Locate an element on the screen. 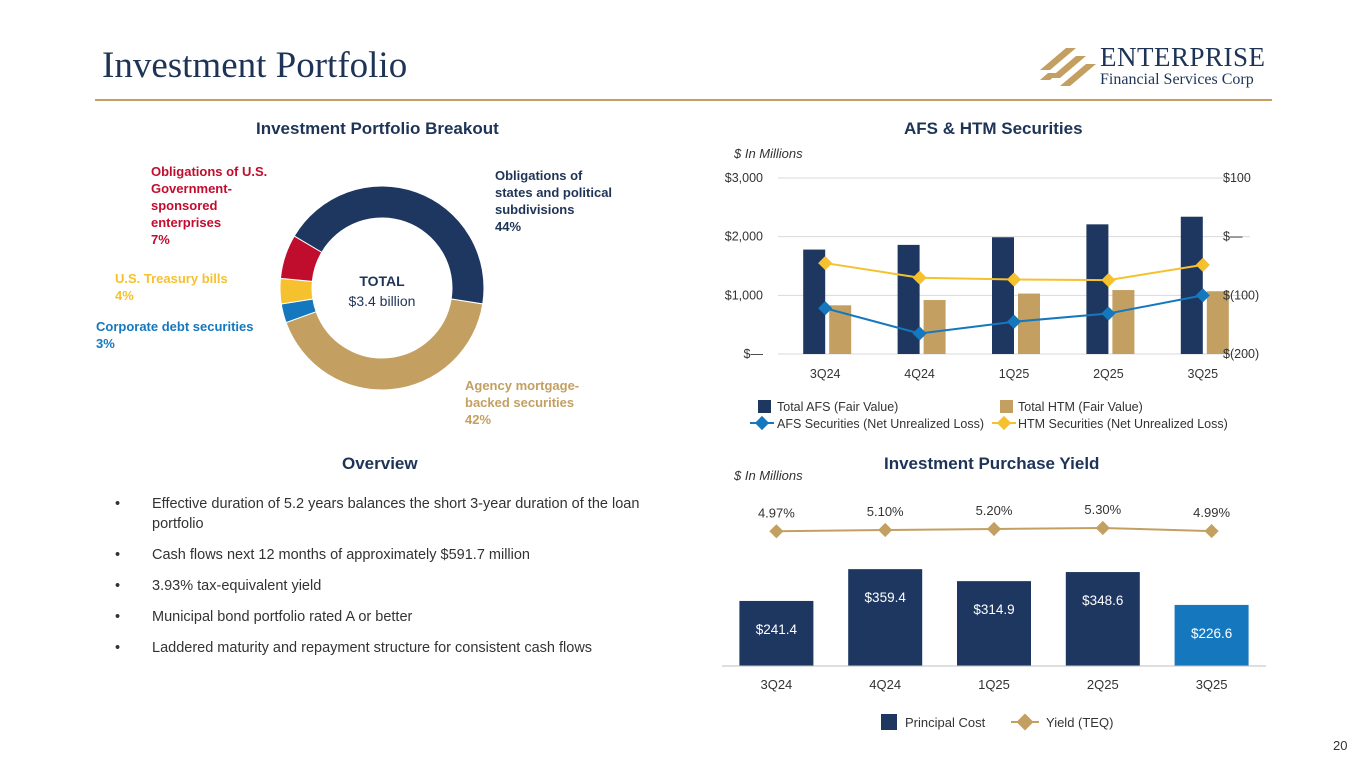 The image size is (1365, 768). overview-title: Overview is located at coordinates (380, 463).